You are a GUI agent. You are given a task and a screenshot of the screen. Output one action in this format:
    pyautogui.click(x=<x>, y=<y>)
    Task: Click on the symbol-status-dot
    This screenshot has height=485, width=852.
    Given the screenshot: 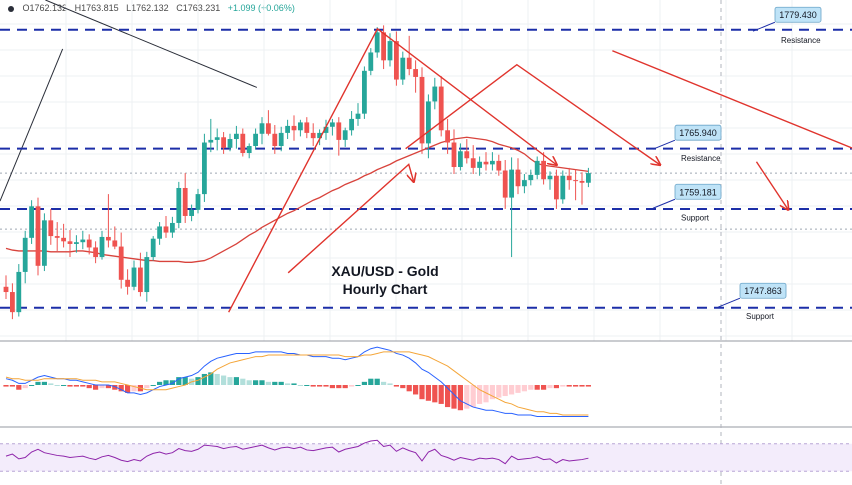 What is the action you would take?
    pyautogui.click(x=11, y=8)
    